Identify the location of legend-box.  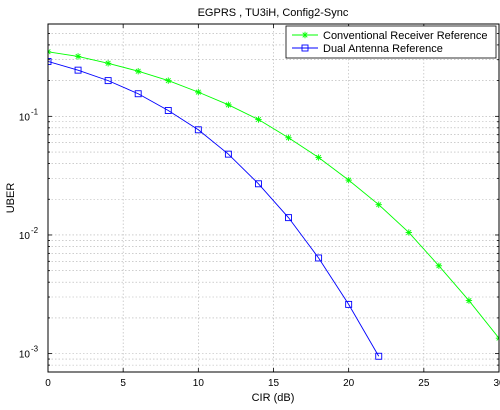
(391, 42).